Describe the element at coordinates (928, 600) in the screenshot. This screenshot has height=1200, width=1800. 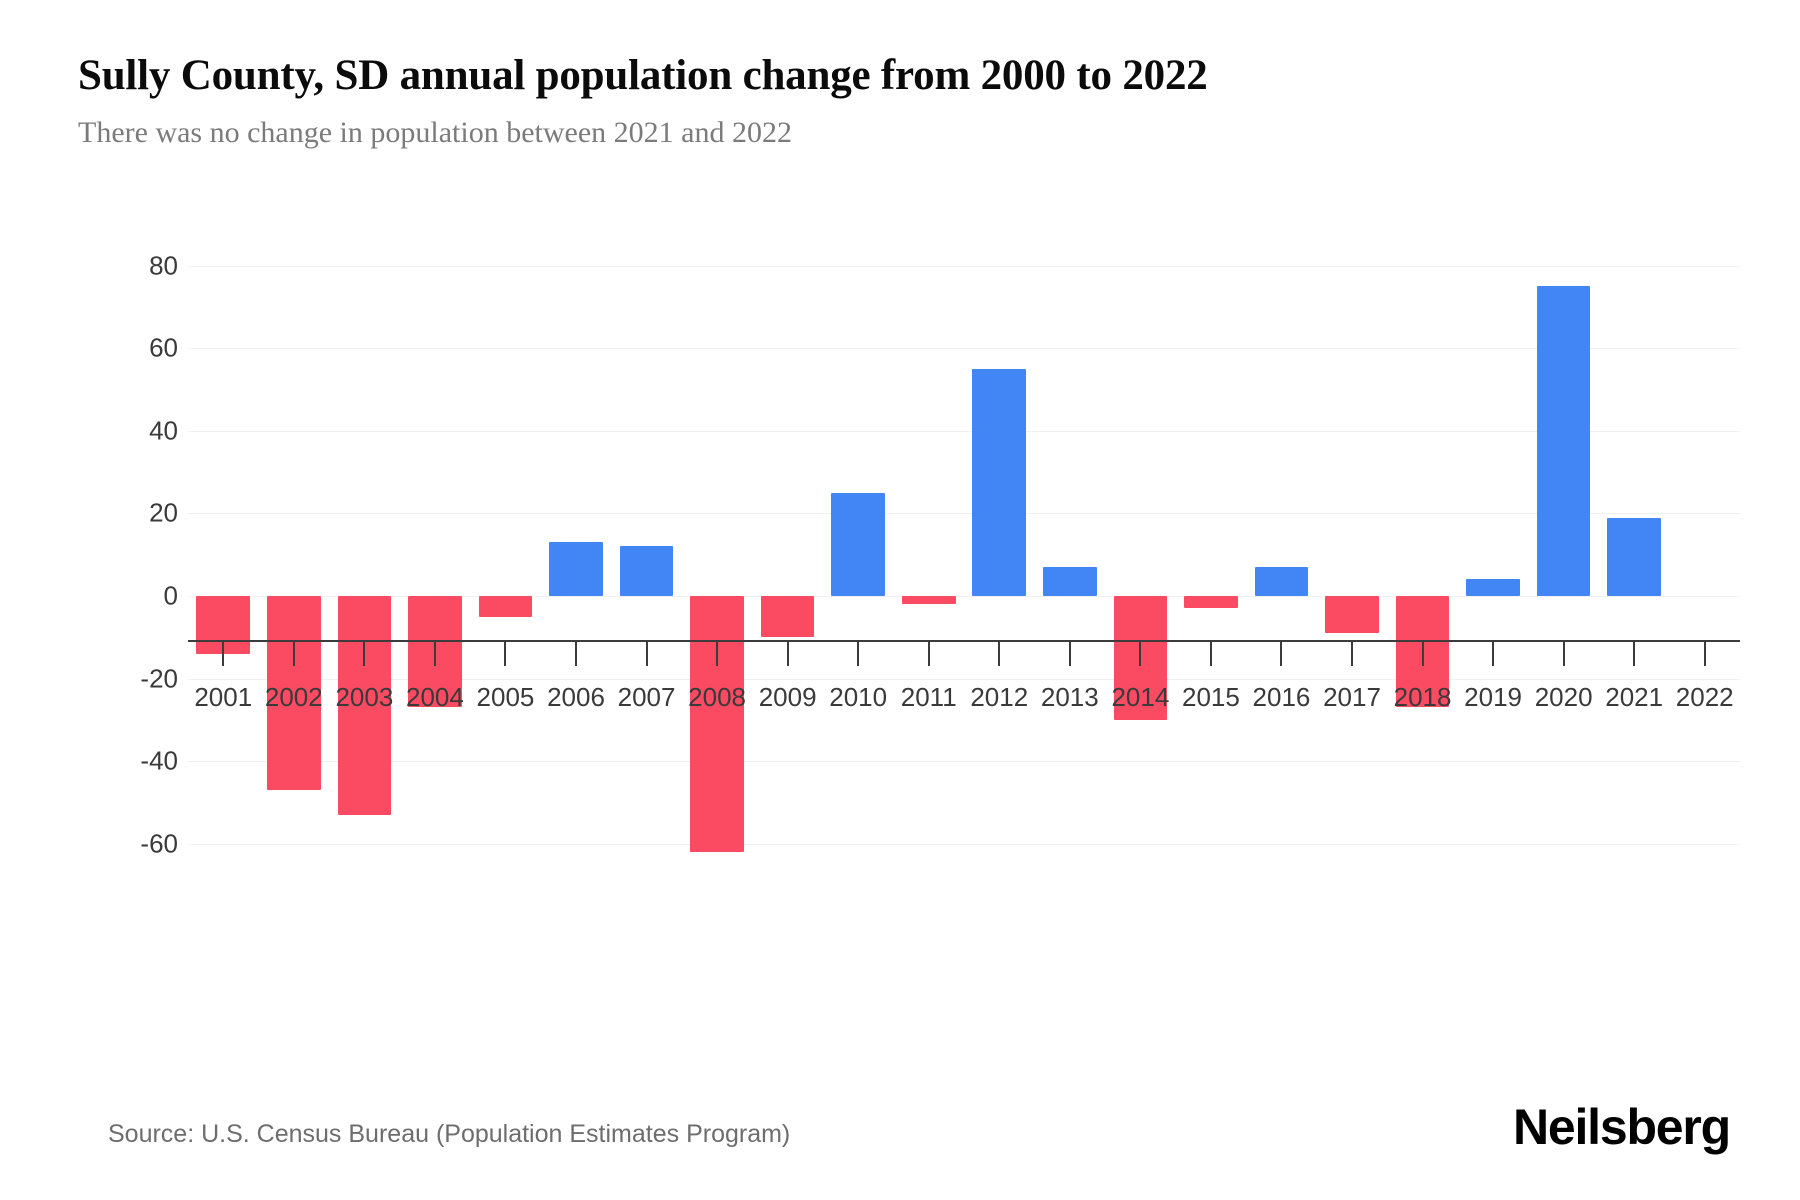
I see `bar-2011` at that location.